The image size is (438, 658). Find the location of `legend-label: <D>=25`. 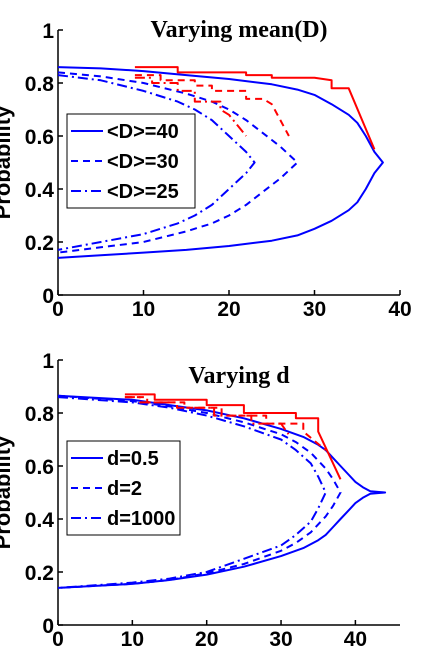

legend-label: <D>=25 is located at coordinates (143, 192).